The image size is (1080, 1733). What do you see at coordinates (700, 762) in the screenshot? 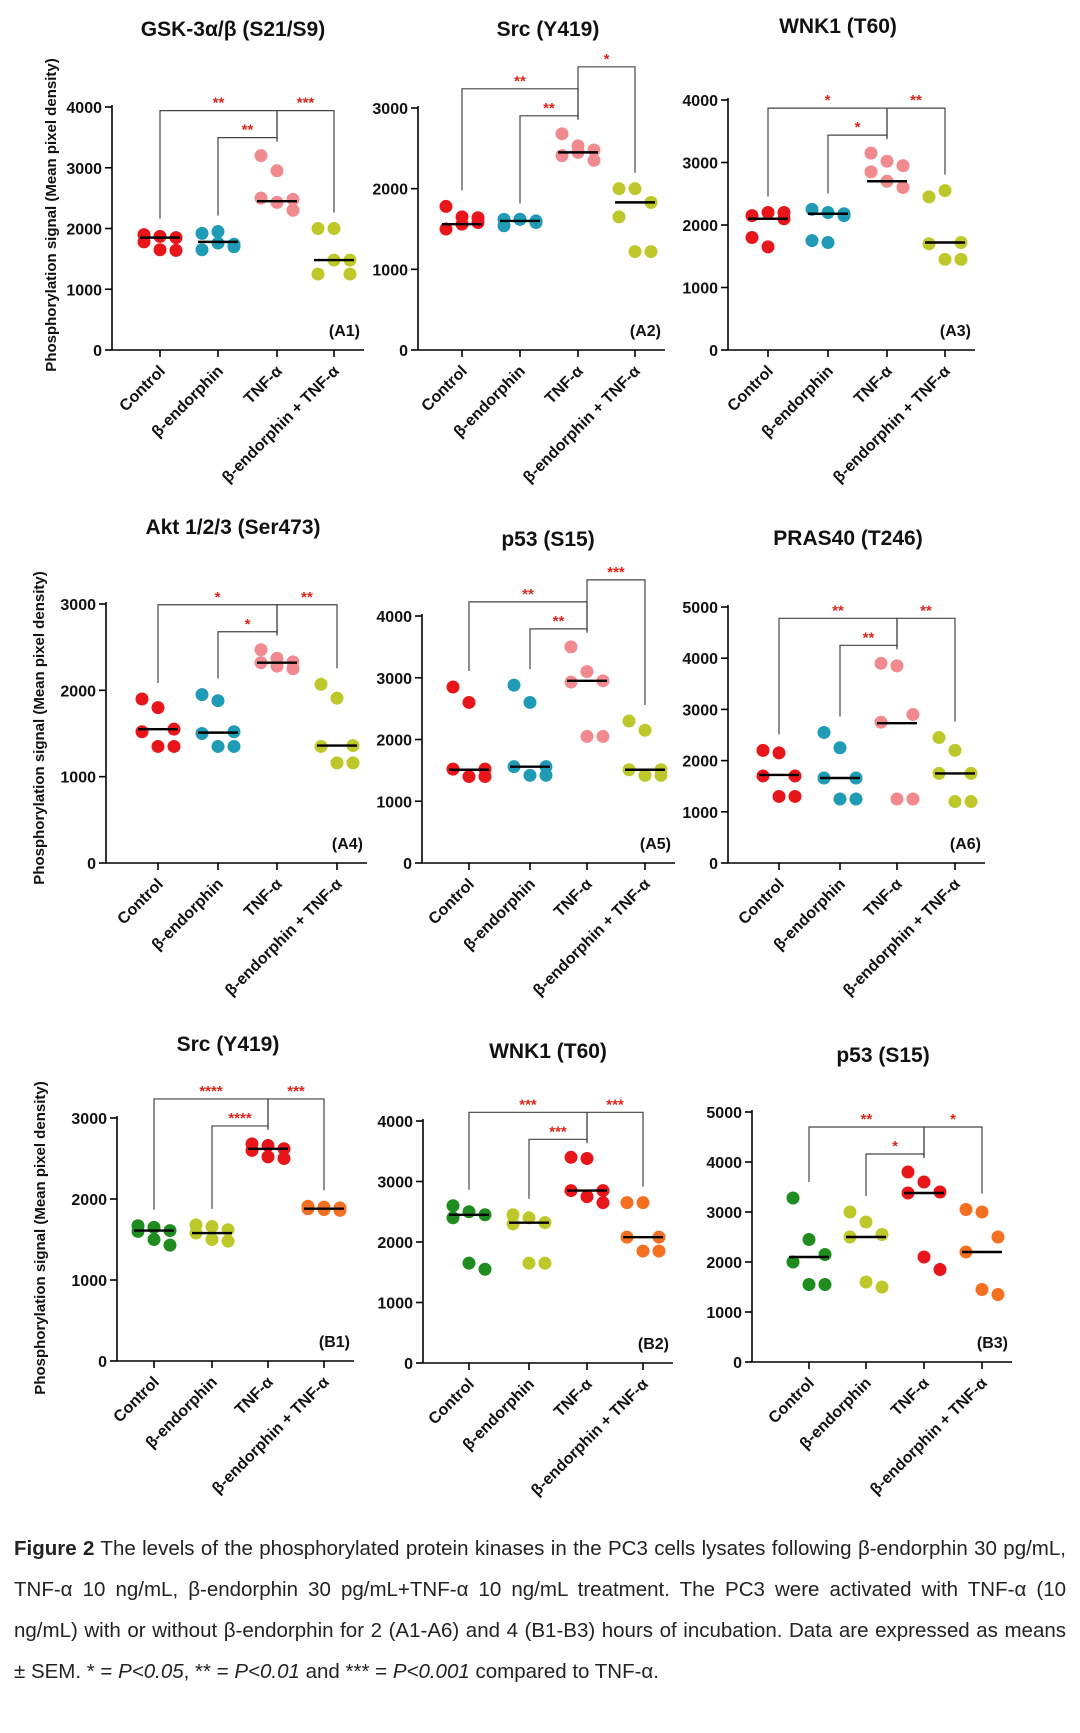
I see `a6-y-tick-label: 2000` at bounding box center [700, 762].